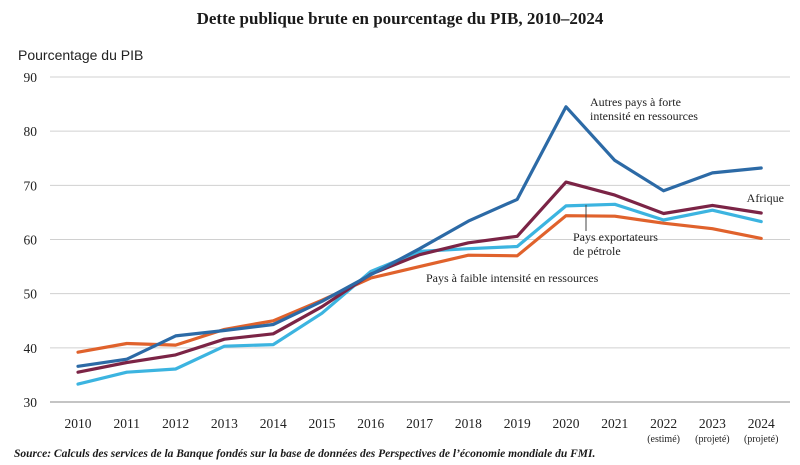 The image size is (800, 465). What do you see at coordinates (273, 423) in the screenshot?
I see `x-tick-label: 2014` at bounding box center [273, 423].